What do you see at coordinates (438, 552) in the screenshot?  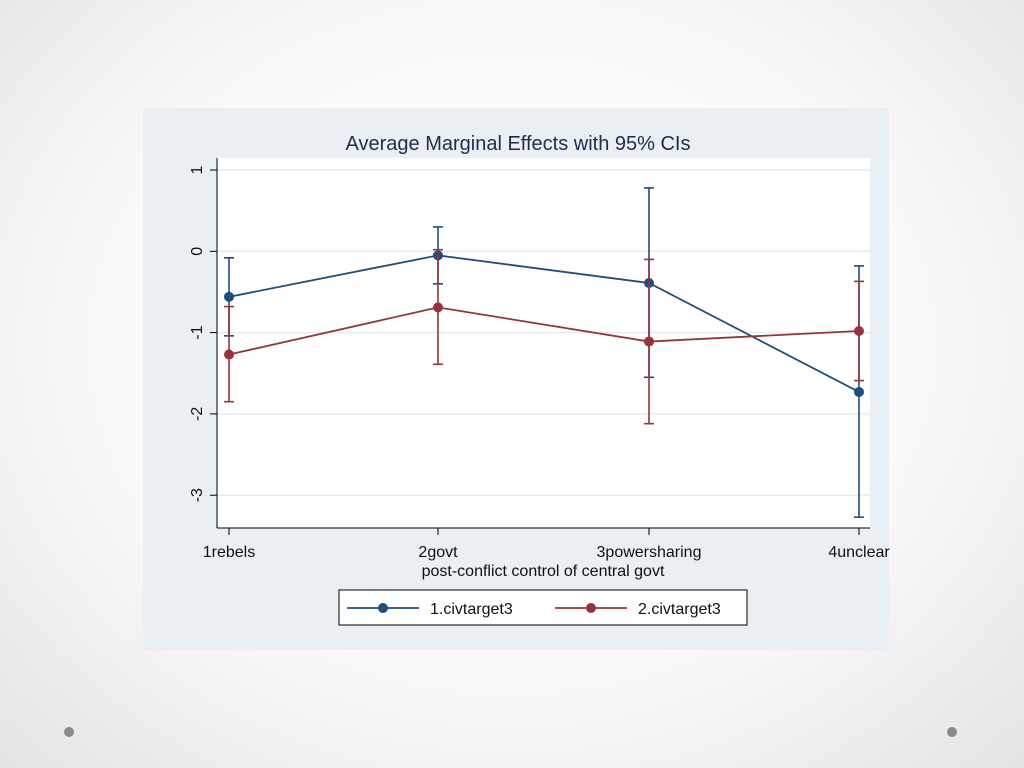 I see `x-tick-label: 2govt` at bounding box center [438, 552].